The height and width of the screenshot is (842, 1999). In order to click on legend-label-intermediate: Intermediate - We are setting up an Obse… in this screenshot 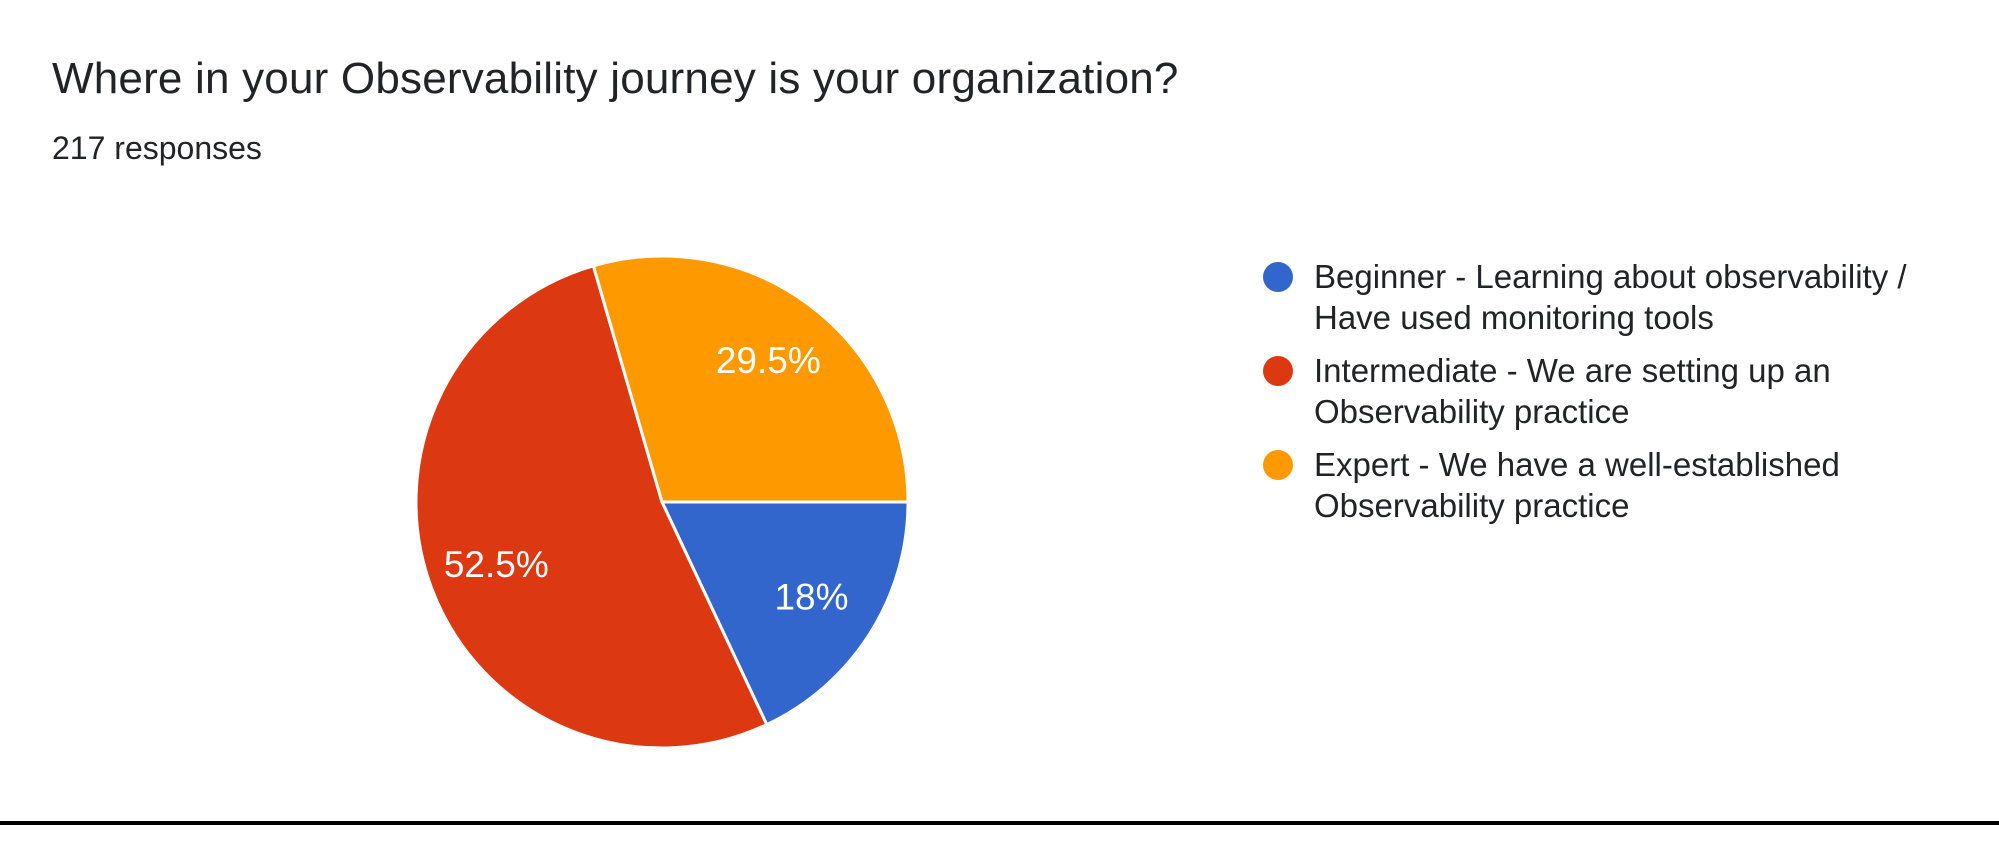, I will do `click(1572, 391)`.